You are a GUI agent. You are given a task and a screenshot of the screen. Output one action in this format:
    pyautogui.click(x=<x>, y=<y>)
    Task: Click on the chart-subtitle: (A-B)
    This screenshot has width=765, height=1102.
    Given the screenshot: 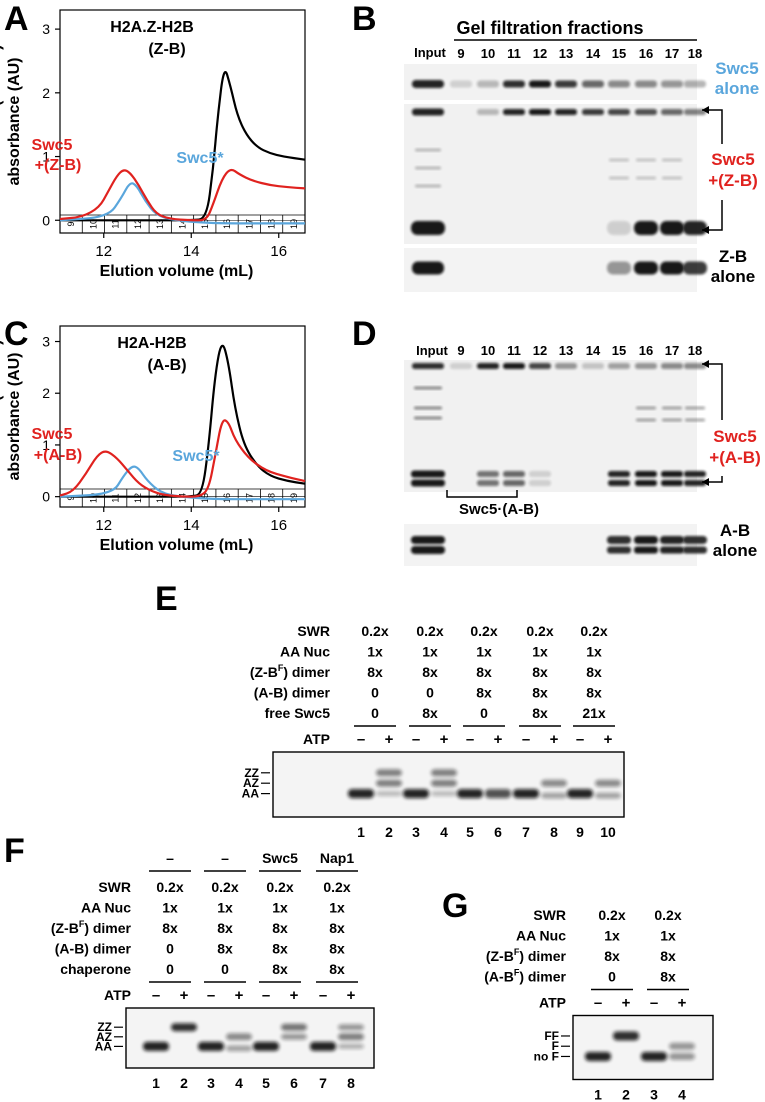 What is the action you would take?
    pyautogui.click(x=166, y=365)
    